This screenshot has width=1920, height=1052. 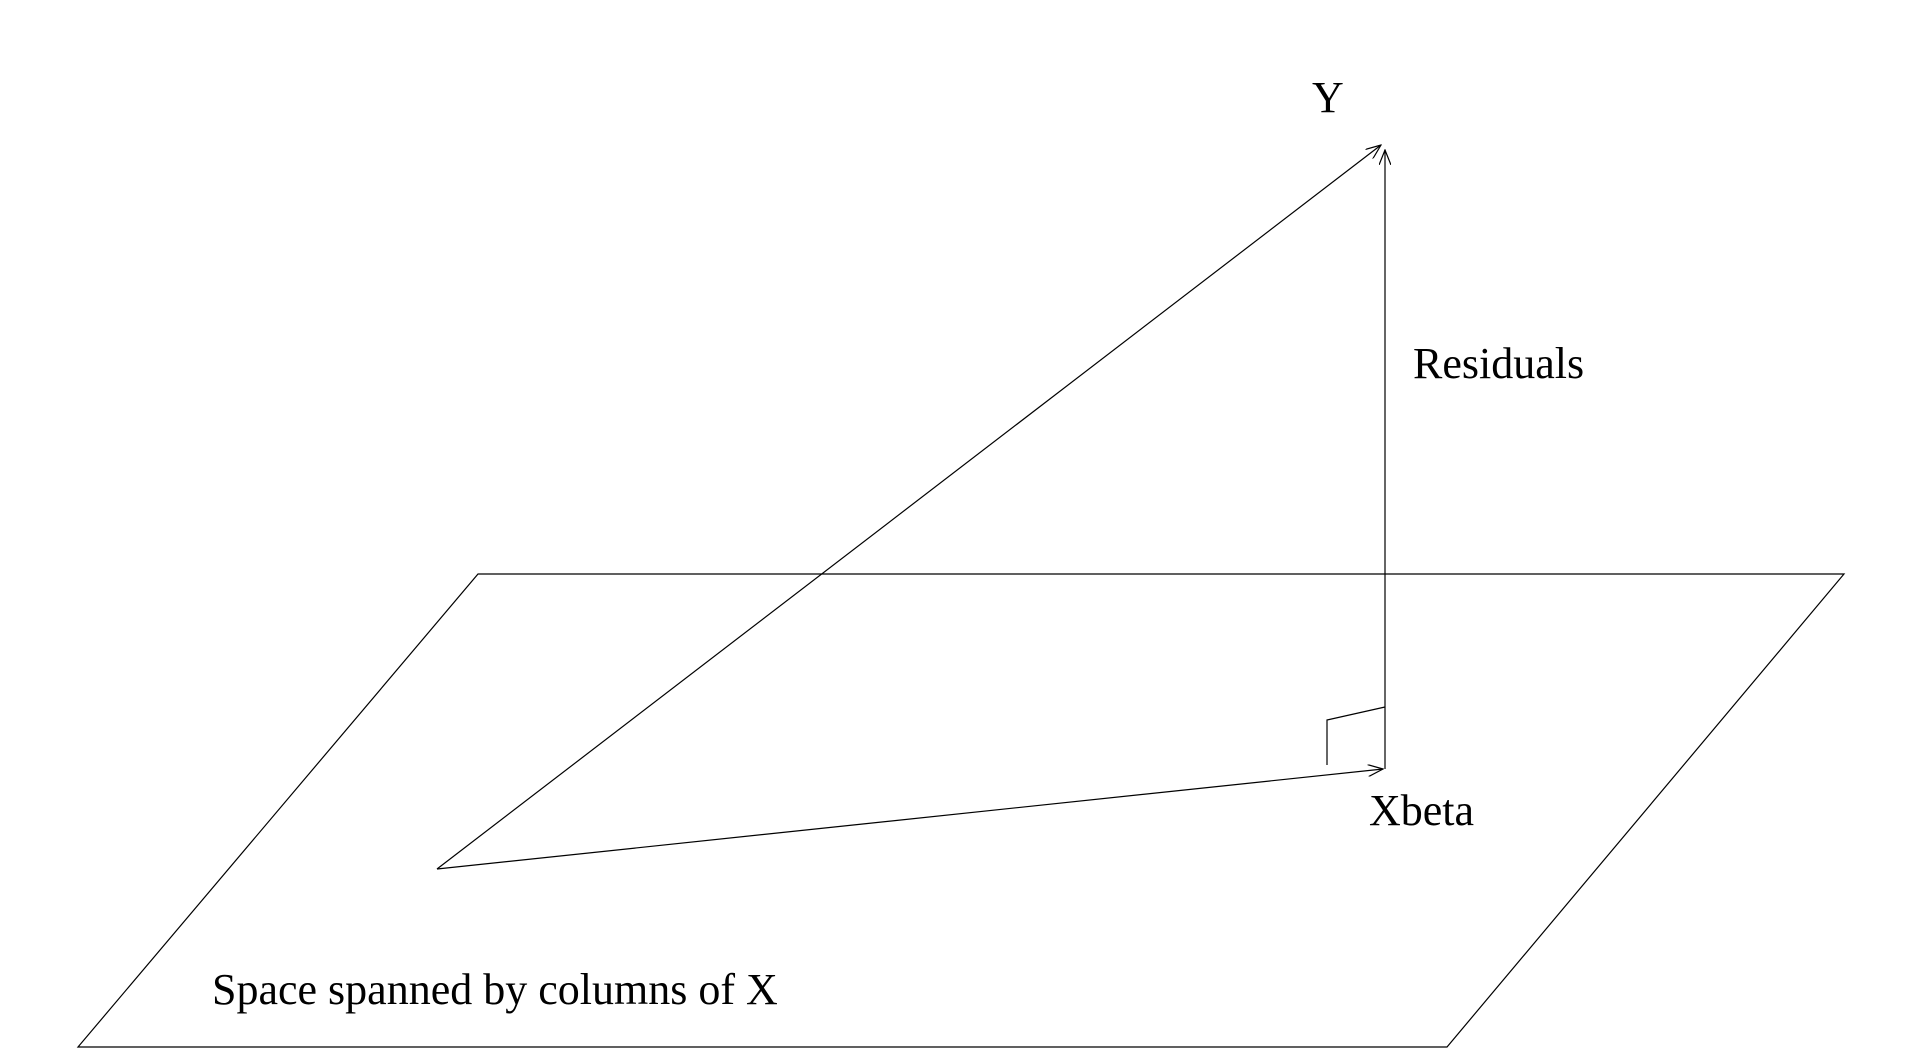 What do you see at coordinates (495, 989) in the screenshot?
I see `plane-label: Space spanned by columns of X` at bounding box center [495, 989].